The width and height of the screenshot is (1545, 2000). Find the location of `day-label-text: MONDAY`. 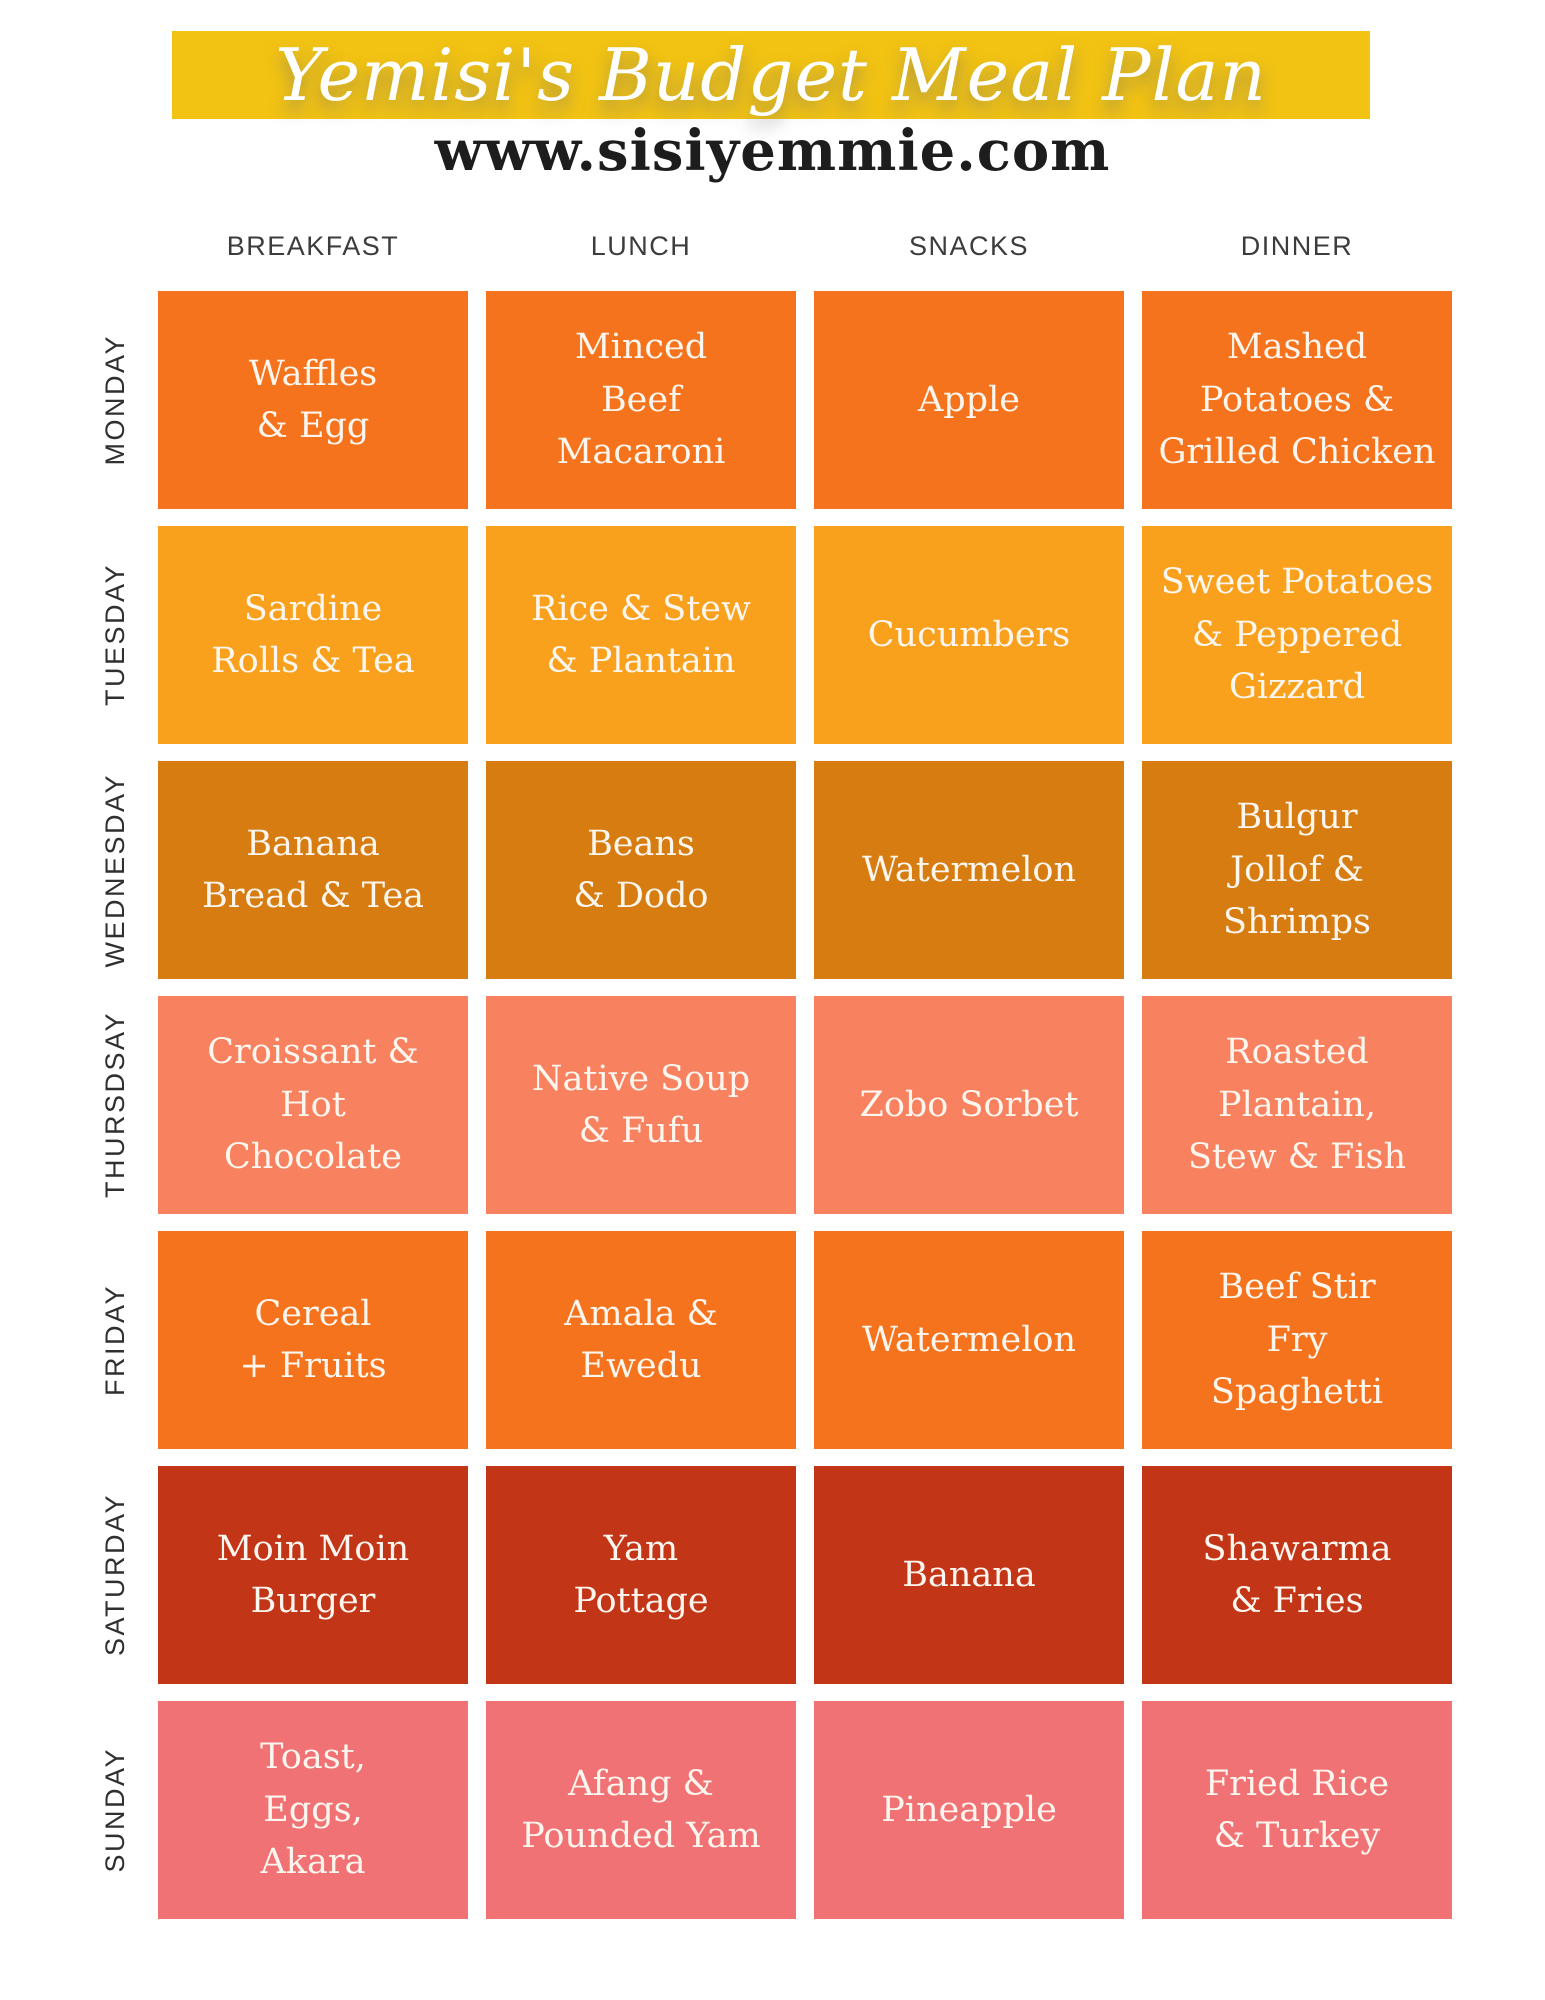

day-label-text: MONDAY is located at coordinates (114, 400).